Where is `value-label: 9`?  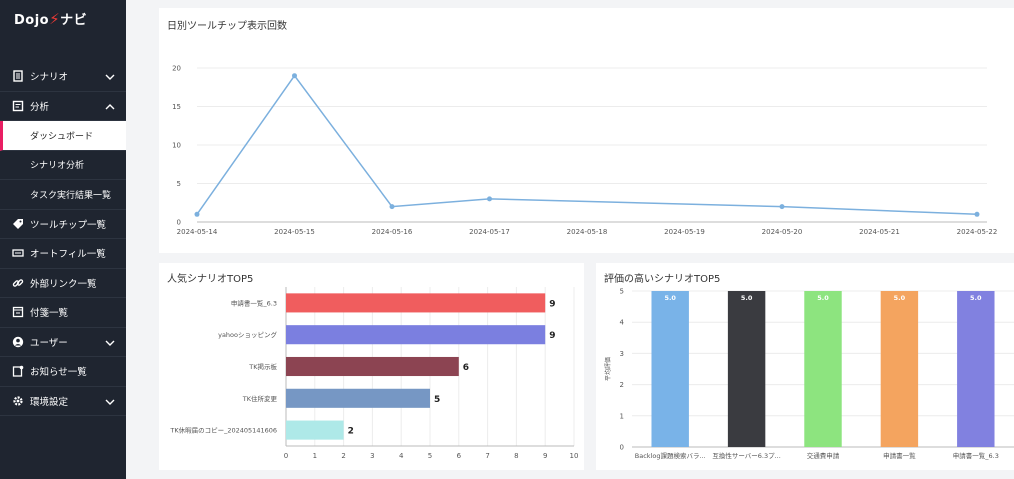
value-label: 9 is located at coordinates (552, 336).